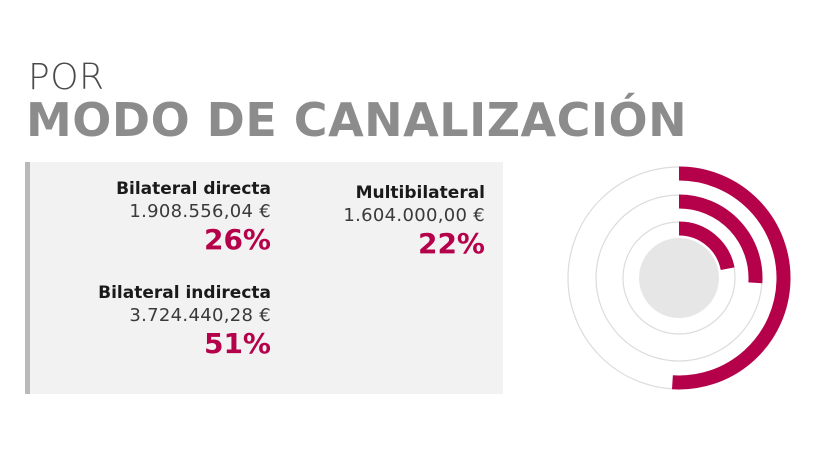  I want to click on stat-amount: 1.604.000,00 €, so click(414, 215).